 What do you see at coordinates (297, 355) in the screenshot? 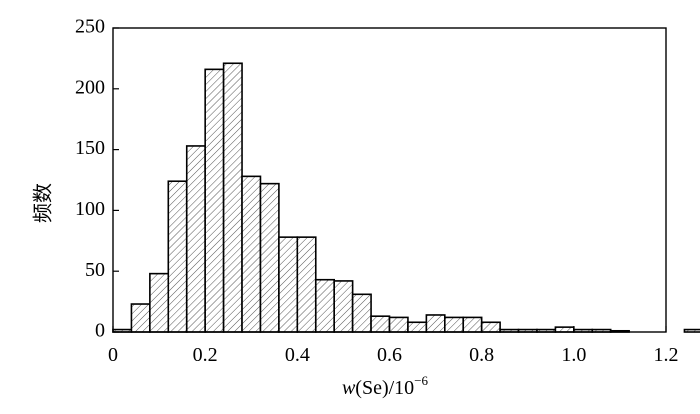
I see `x-tick-label: 0.4` at bounding box center [297, 355].